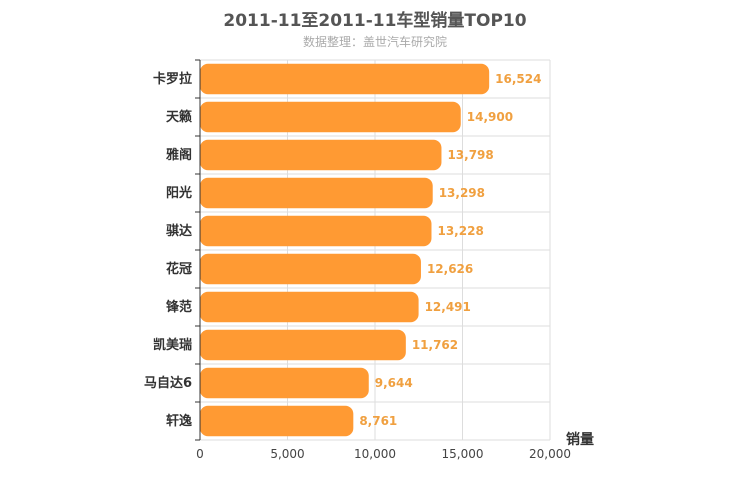  I want to click on category-label: 马自达6, so click(168, 383).